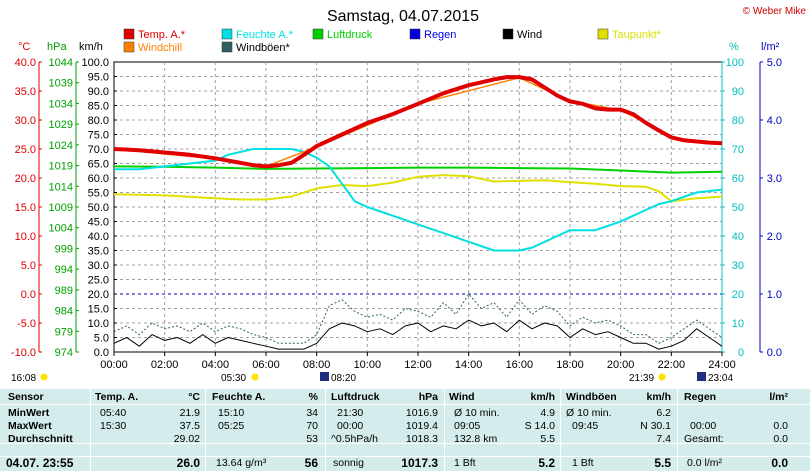 The image size is (810, 471). What do you see at coordinates (216, 365) in the screenshot?
I see `x-tick-label: 04:00` at bounding box center [216, 365].